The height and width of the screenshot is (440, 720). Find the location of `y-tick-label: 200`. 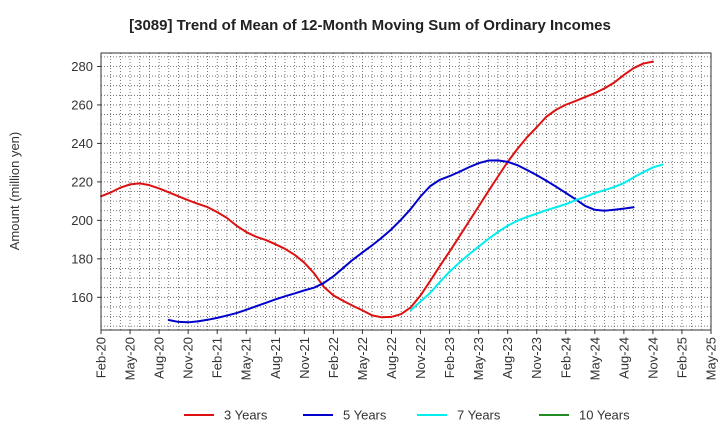

y-tick-label: 200 is located at coordinates (82, 220).